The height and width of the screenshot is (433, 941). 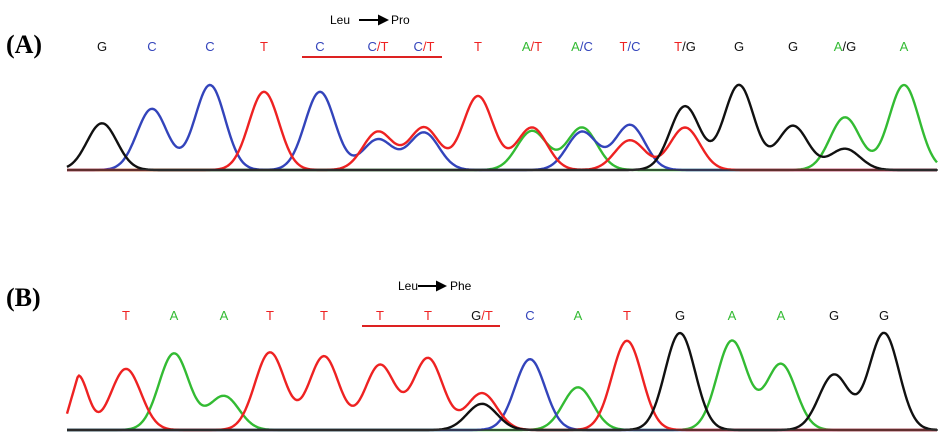 I want to click on base-call: T/G, so click(x=685, y=46).